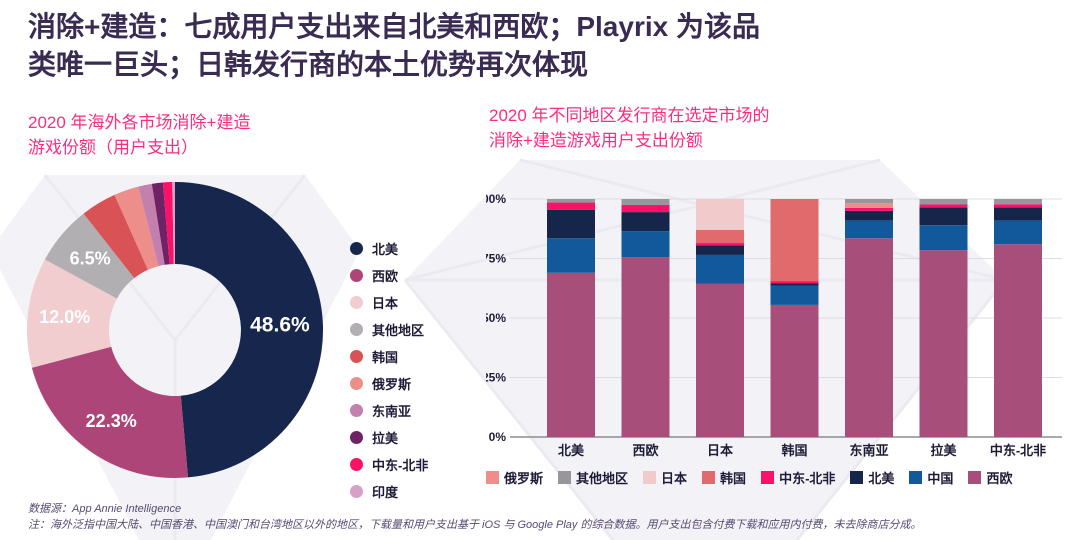  Describe the element at coordinates (168, 223) in the screenshot. I see `donut-slice-mena` at that location.